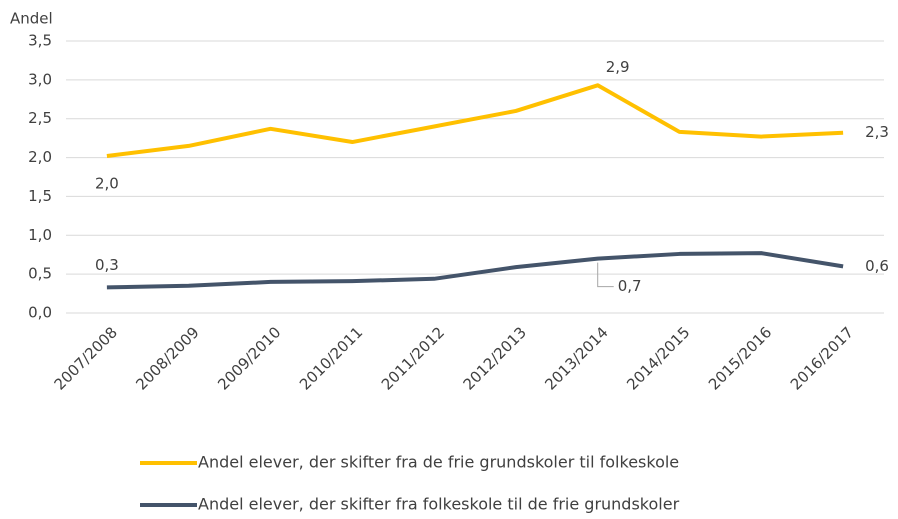 The width and height of the screenshot is (898, 519). Describe the element at coordinates (107, 265) in the screenshot. I see `data-label: 0,3` at that location.